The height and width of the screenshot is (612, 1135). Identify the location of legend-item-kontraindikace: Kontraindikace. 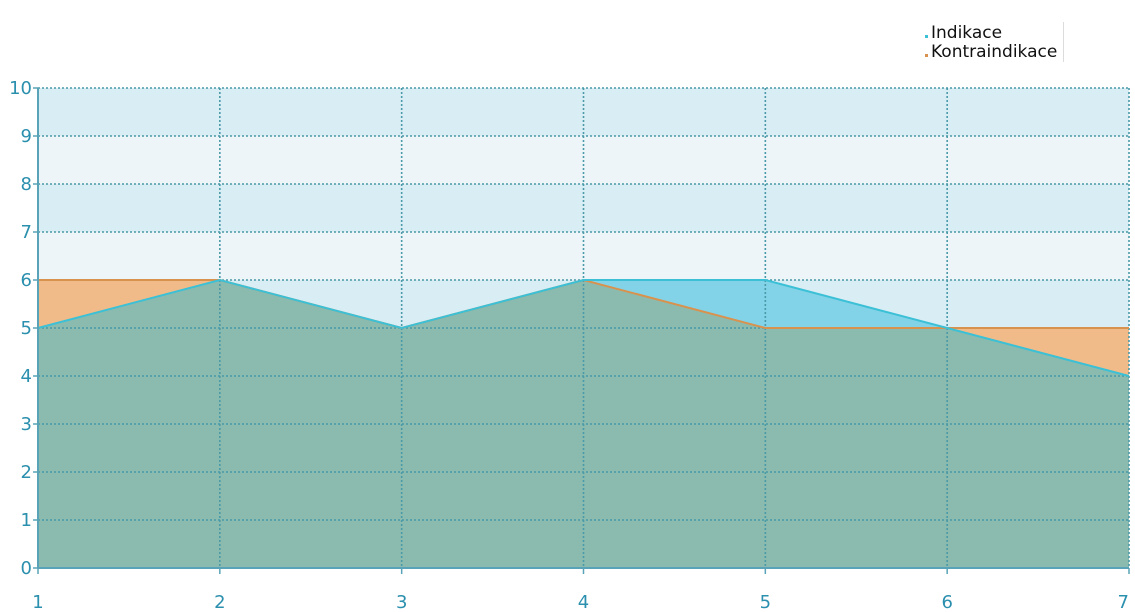
(989, 52).